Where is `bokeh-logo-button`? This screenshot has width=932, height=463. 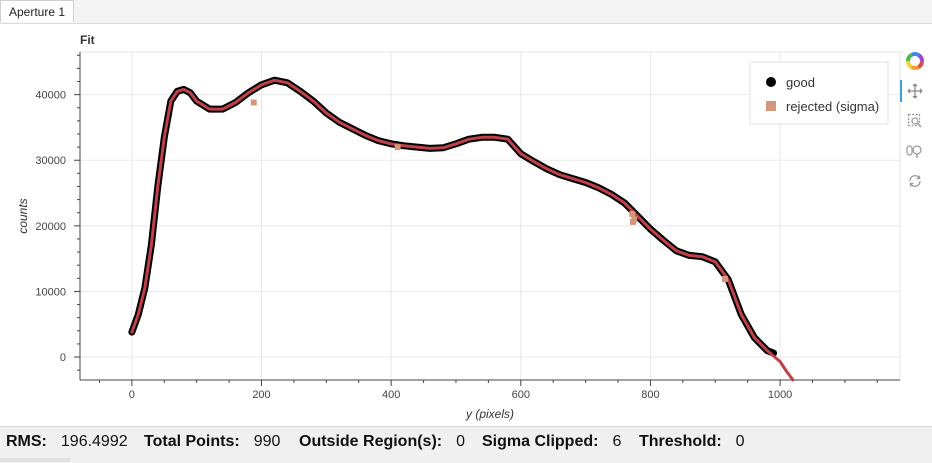
bokeh-logo-button is located at coordinates (915, 61).